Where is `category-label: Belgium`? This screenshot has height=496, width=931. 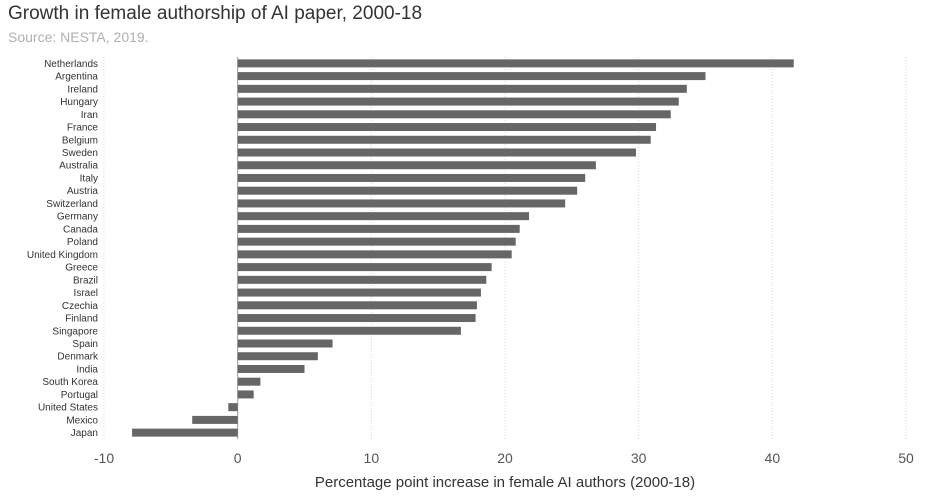
category-label: Belgium is located at coordinates (80, 140).